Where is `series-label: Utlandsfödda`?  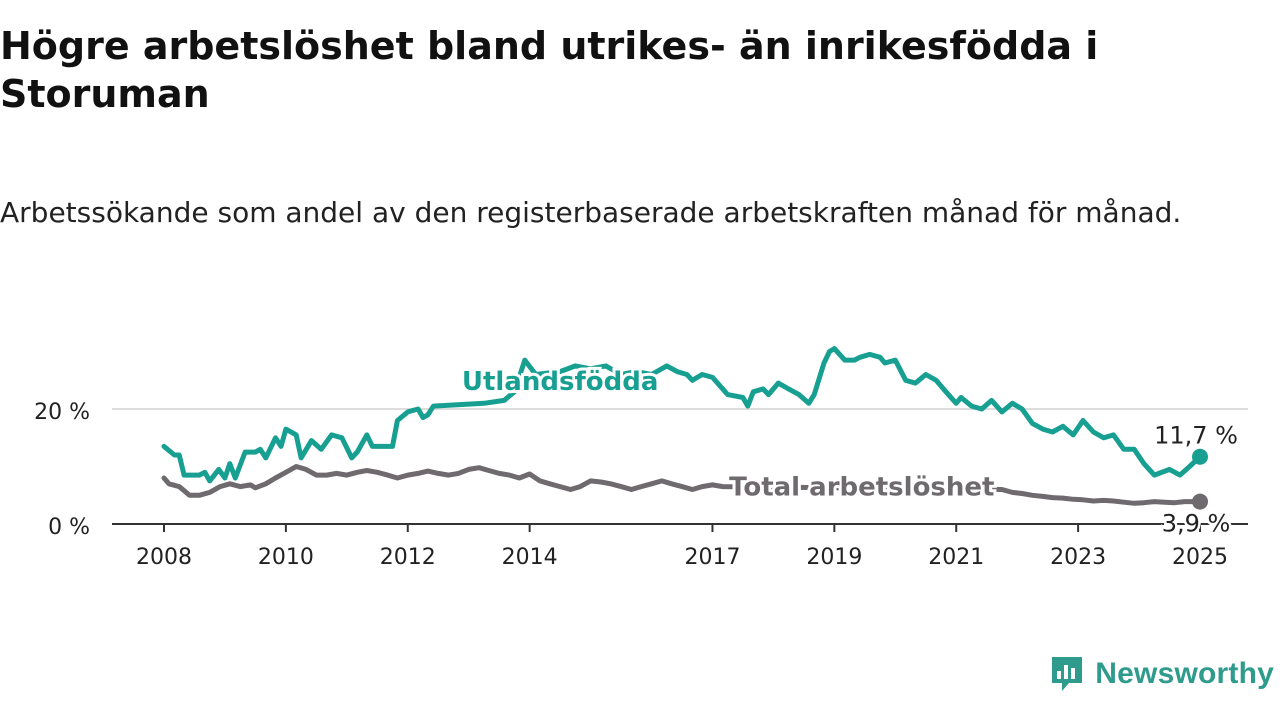
series-label: Utlandsfödda is located at coordinates (560, 382).